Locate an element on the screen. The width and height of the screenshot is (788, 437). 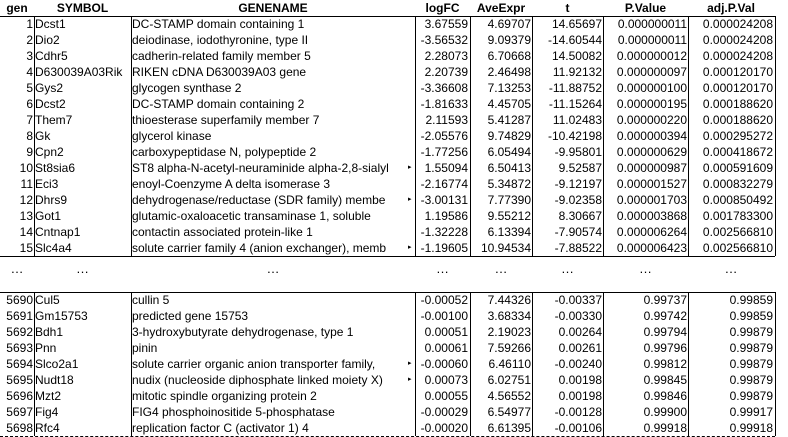
table-cell: 6.54977 is located at coordinates (509, 412).